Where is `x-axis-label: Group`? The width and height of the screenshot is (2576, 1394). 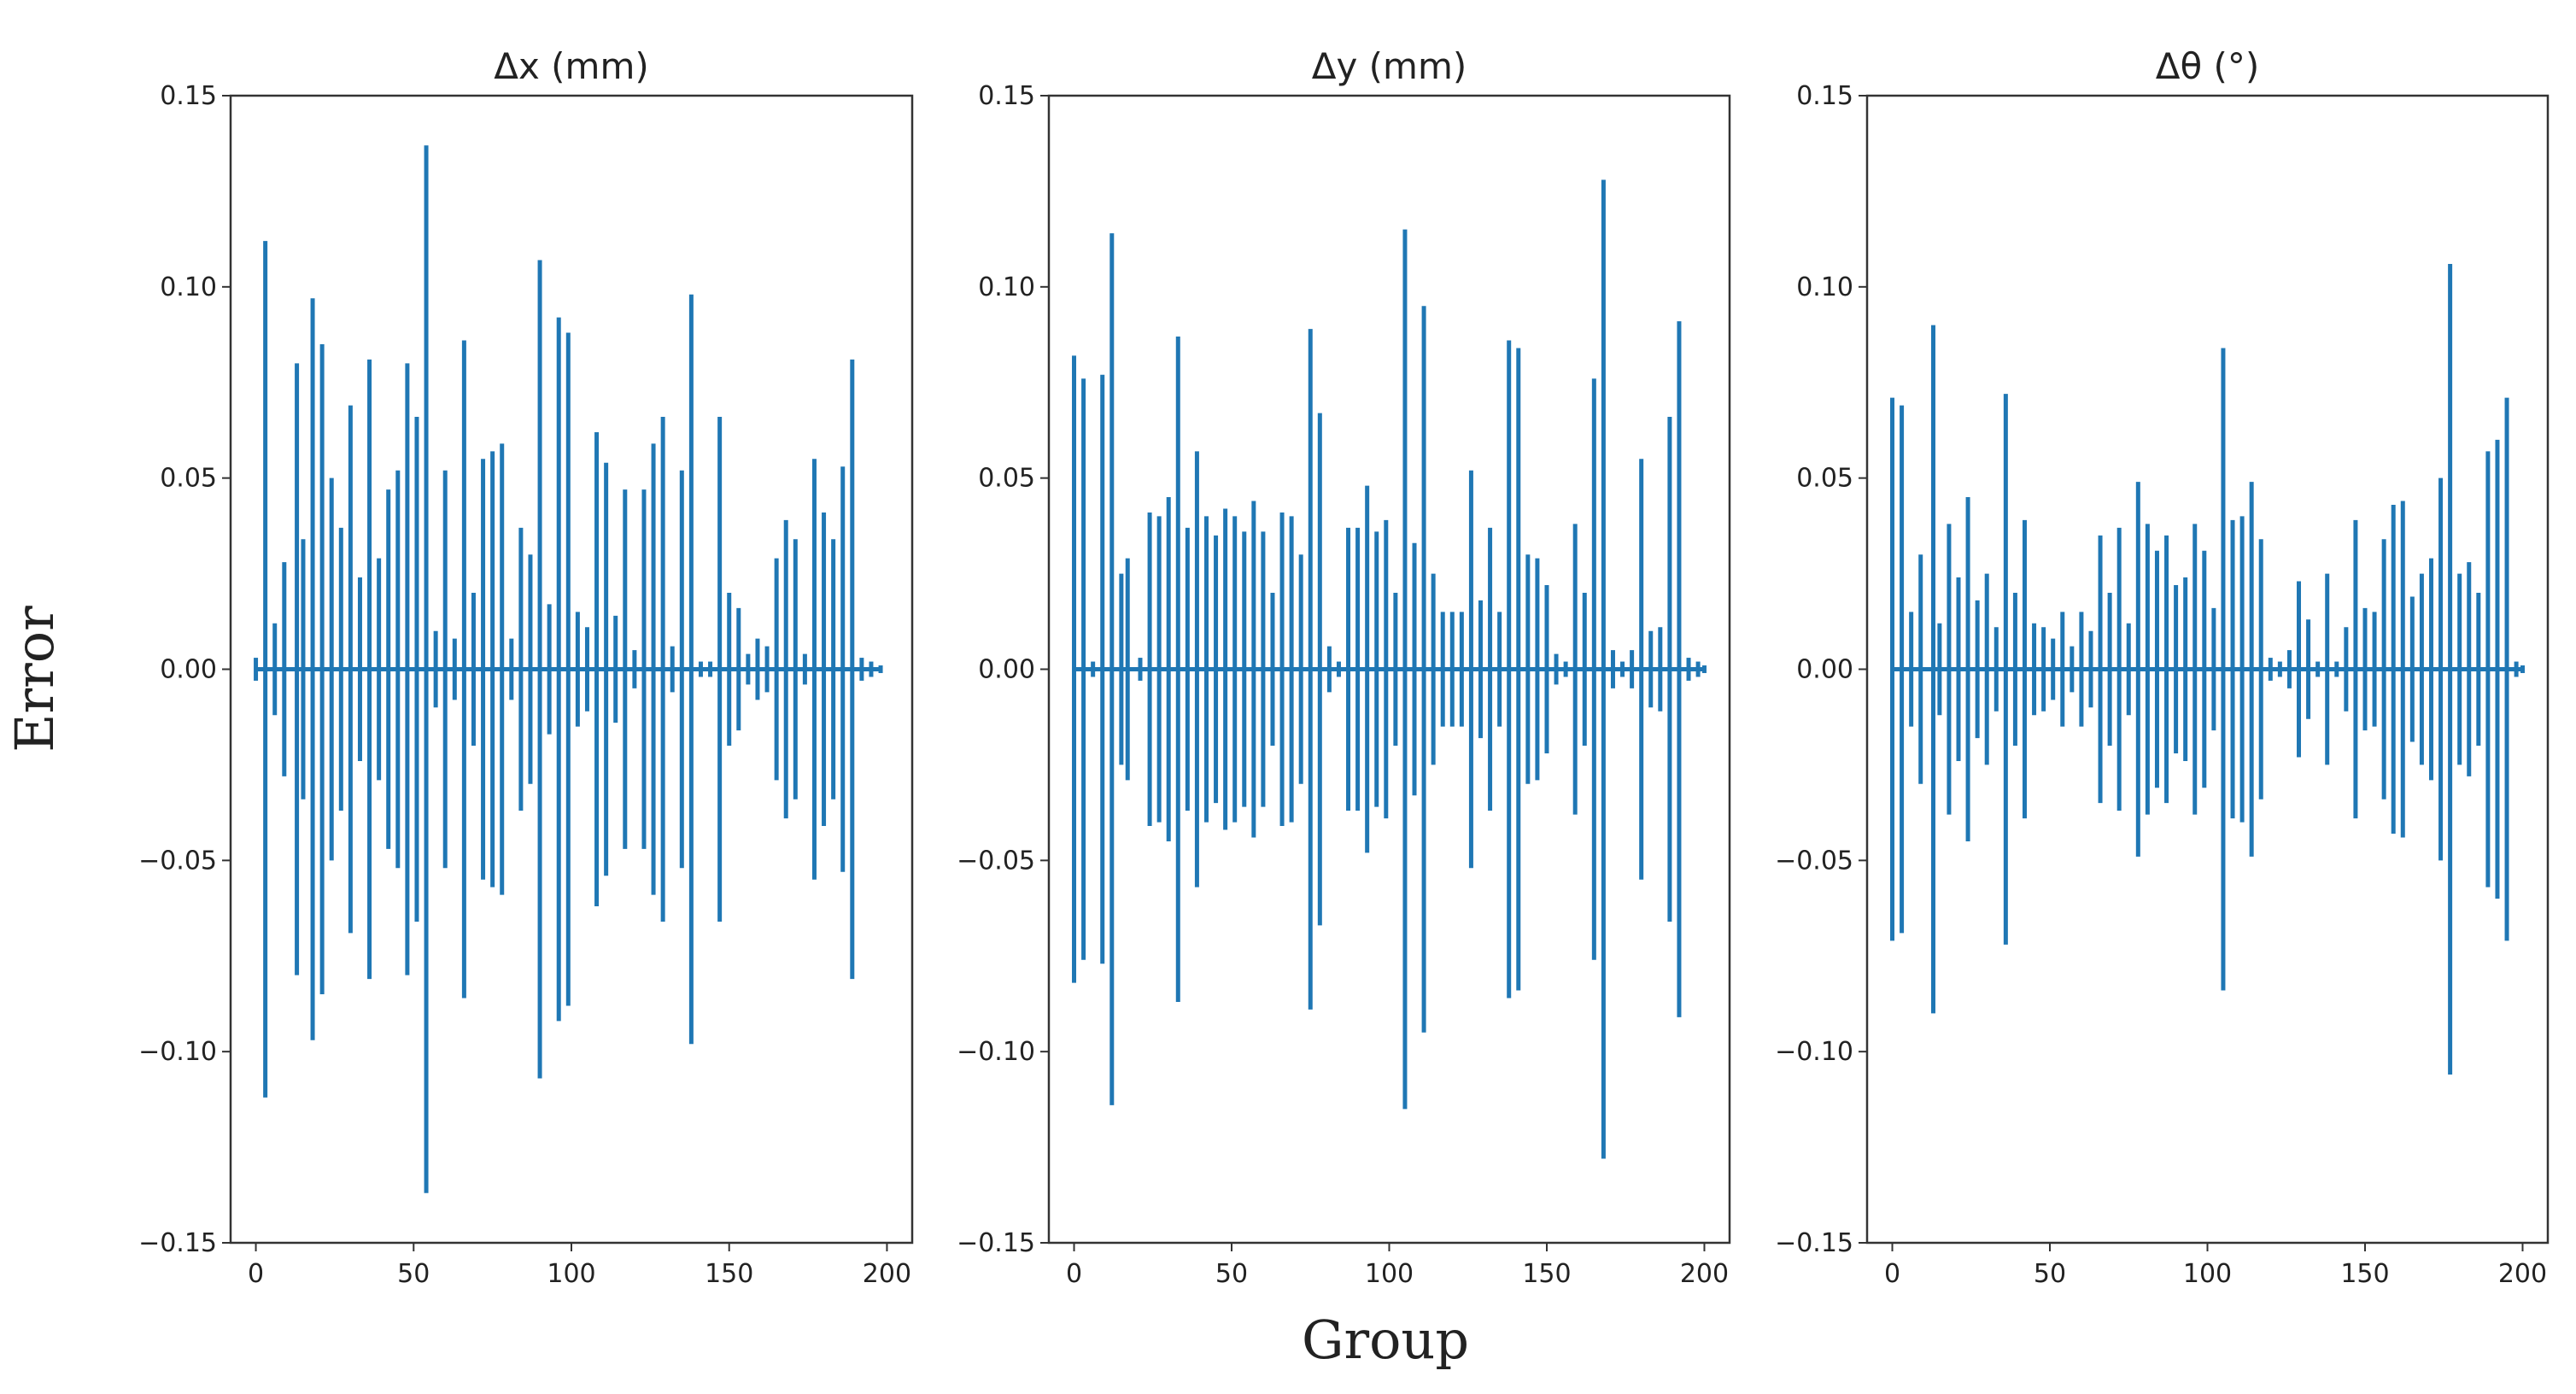
x-axis-label: Group is located at coordinates (1385, 1340).